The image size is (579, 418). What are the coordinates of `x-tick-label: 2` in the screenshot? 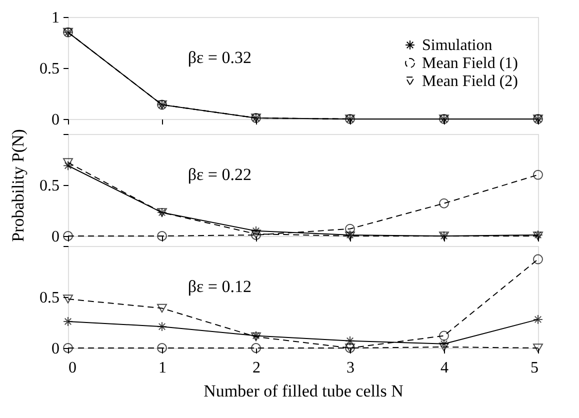 It's located at (256, 368).